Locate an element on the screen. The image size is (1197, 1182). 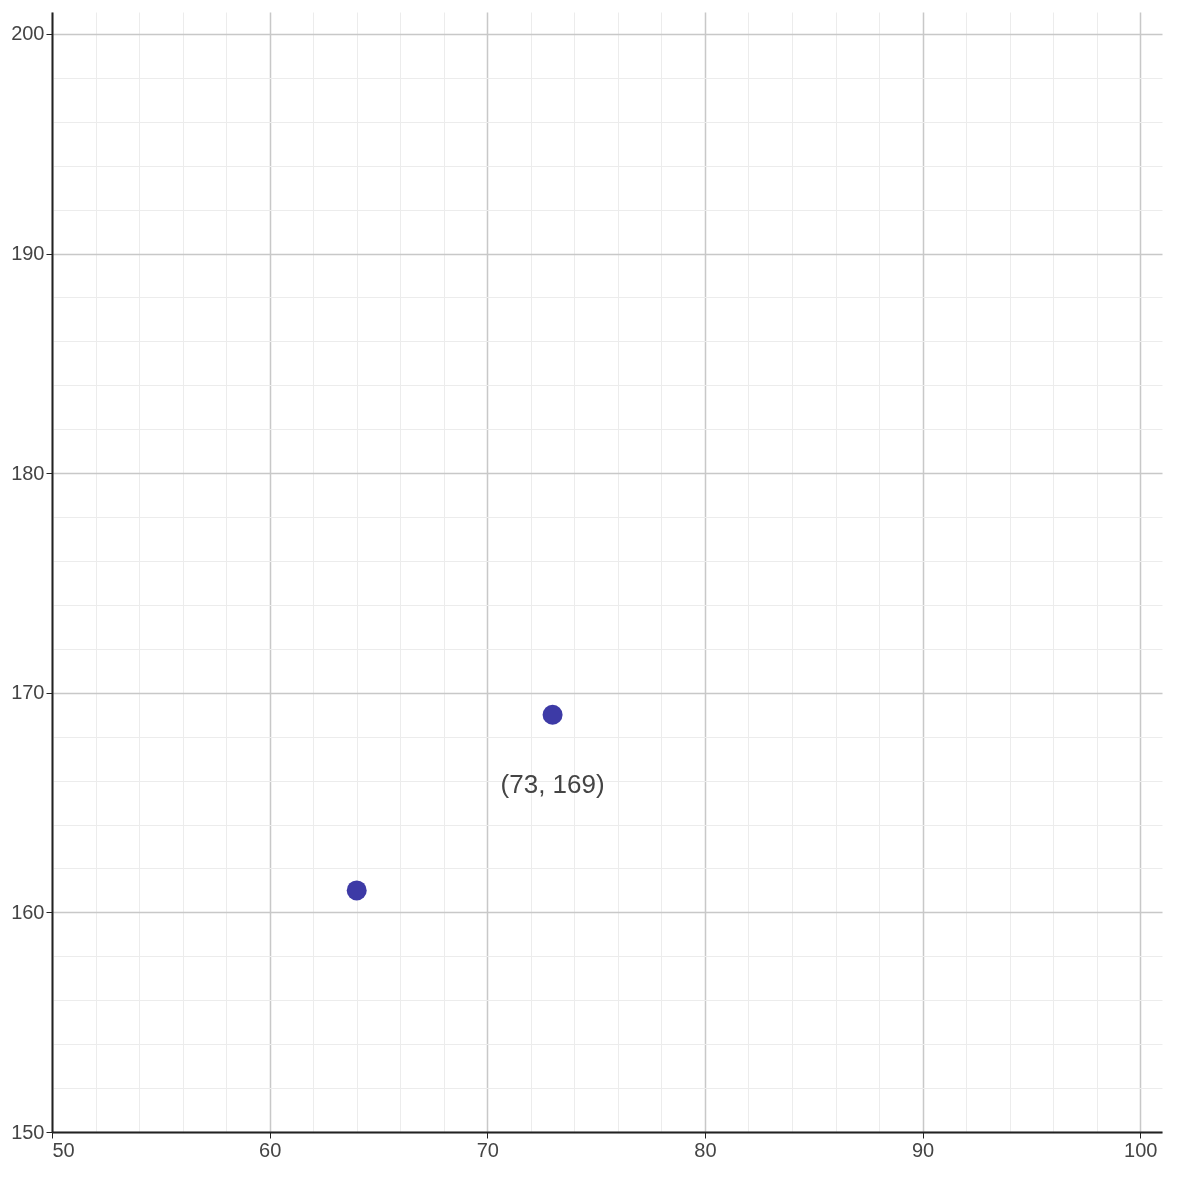
x-tick-label: 90 is located at coordinates (923, 1149).